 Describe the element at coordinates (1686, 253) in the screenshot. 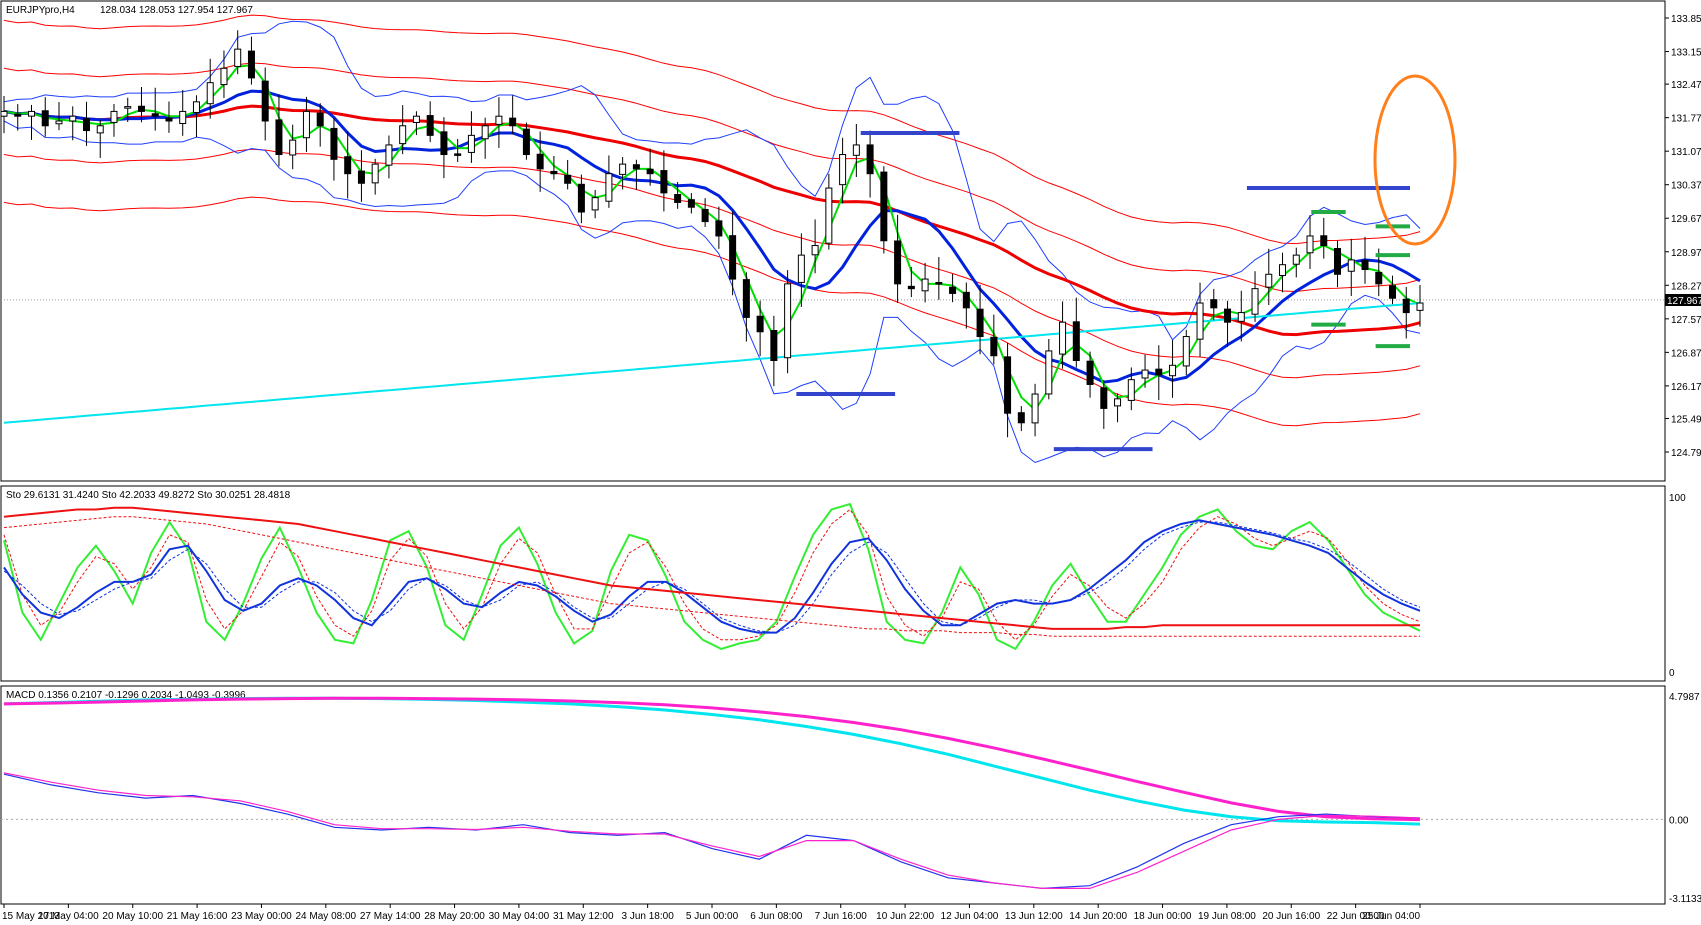

I see `price-tick-label: 128.970` at that location.